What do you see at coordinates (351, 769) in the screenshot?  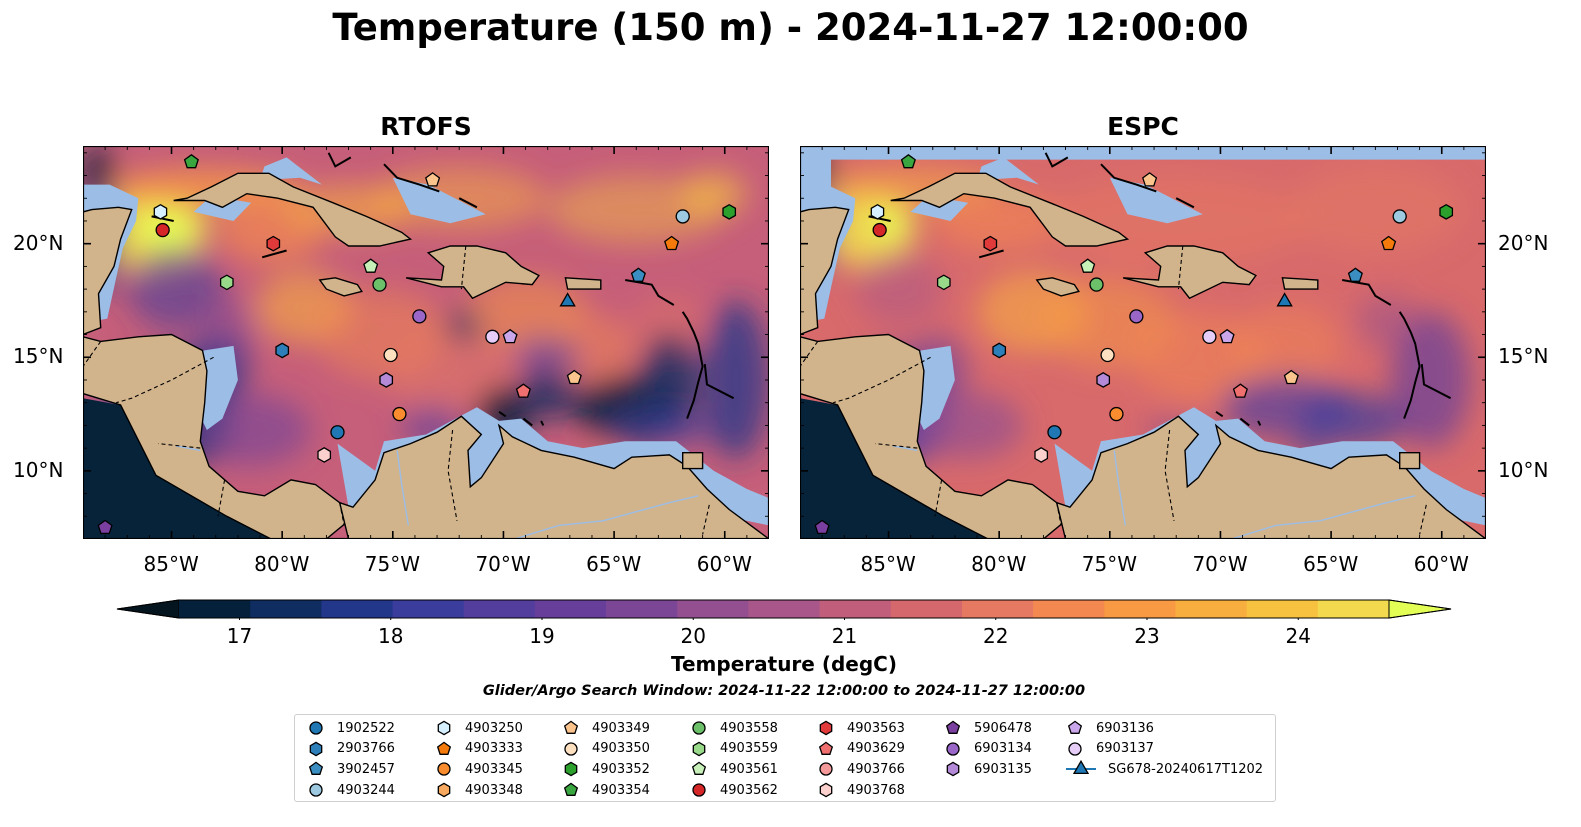 I see `legend-item: 3902457` at bounding box center [351, 769].